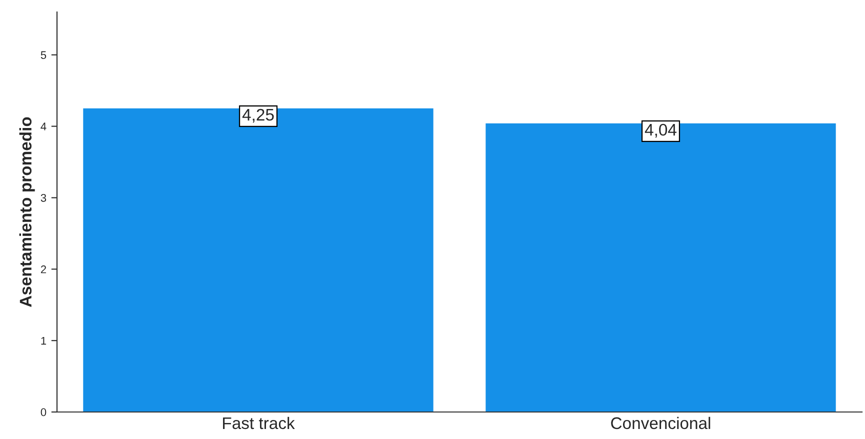 This screenshot has height=439, width=865. What do you see at coordinates (27, 212) in the screenshot?
I see `y-axis-title: Asentamiento promedio` at bounding box center [27, 212].